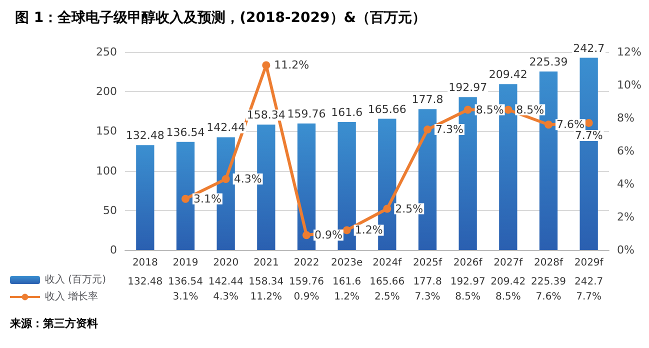 The image size is (649, 348). What do you see at coordinates (185, 263) in the screenshot?
I see `x-tick-label: 2019` at bounding box center [185, 263].